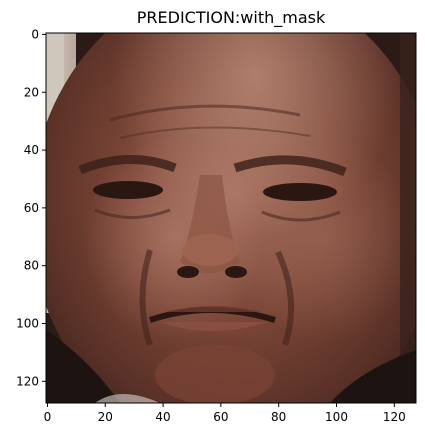 The image size is (425, 435). What do you see at coordinates (394, 417) in the screenshot?
I see `x-tick-label: 120` at bounding box center [394, 417].